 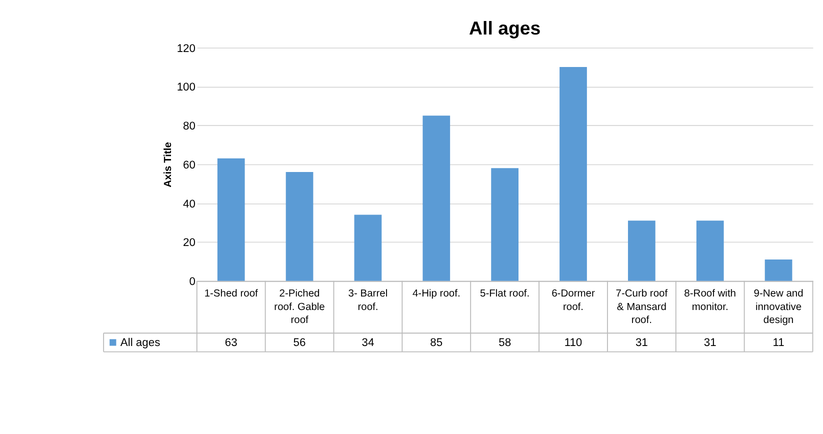 I want to click on y-tick-label: 40, so click(x=189, y=204).